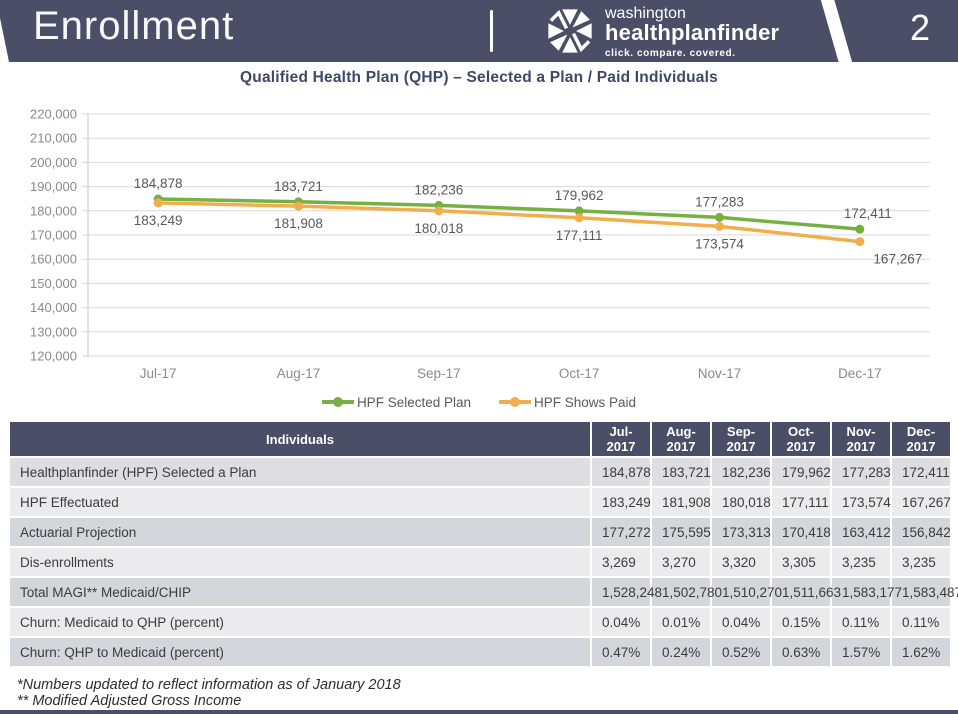 Image resolution: width=958 pixels, height=714 pixels. I want to click on table-cell: 0.01%, so click(681, 622).